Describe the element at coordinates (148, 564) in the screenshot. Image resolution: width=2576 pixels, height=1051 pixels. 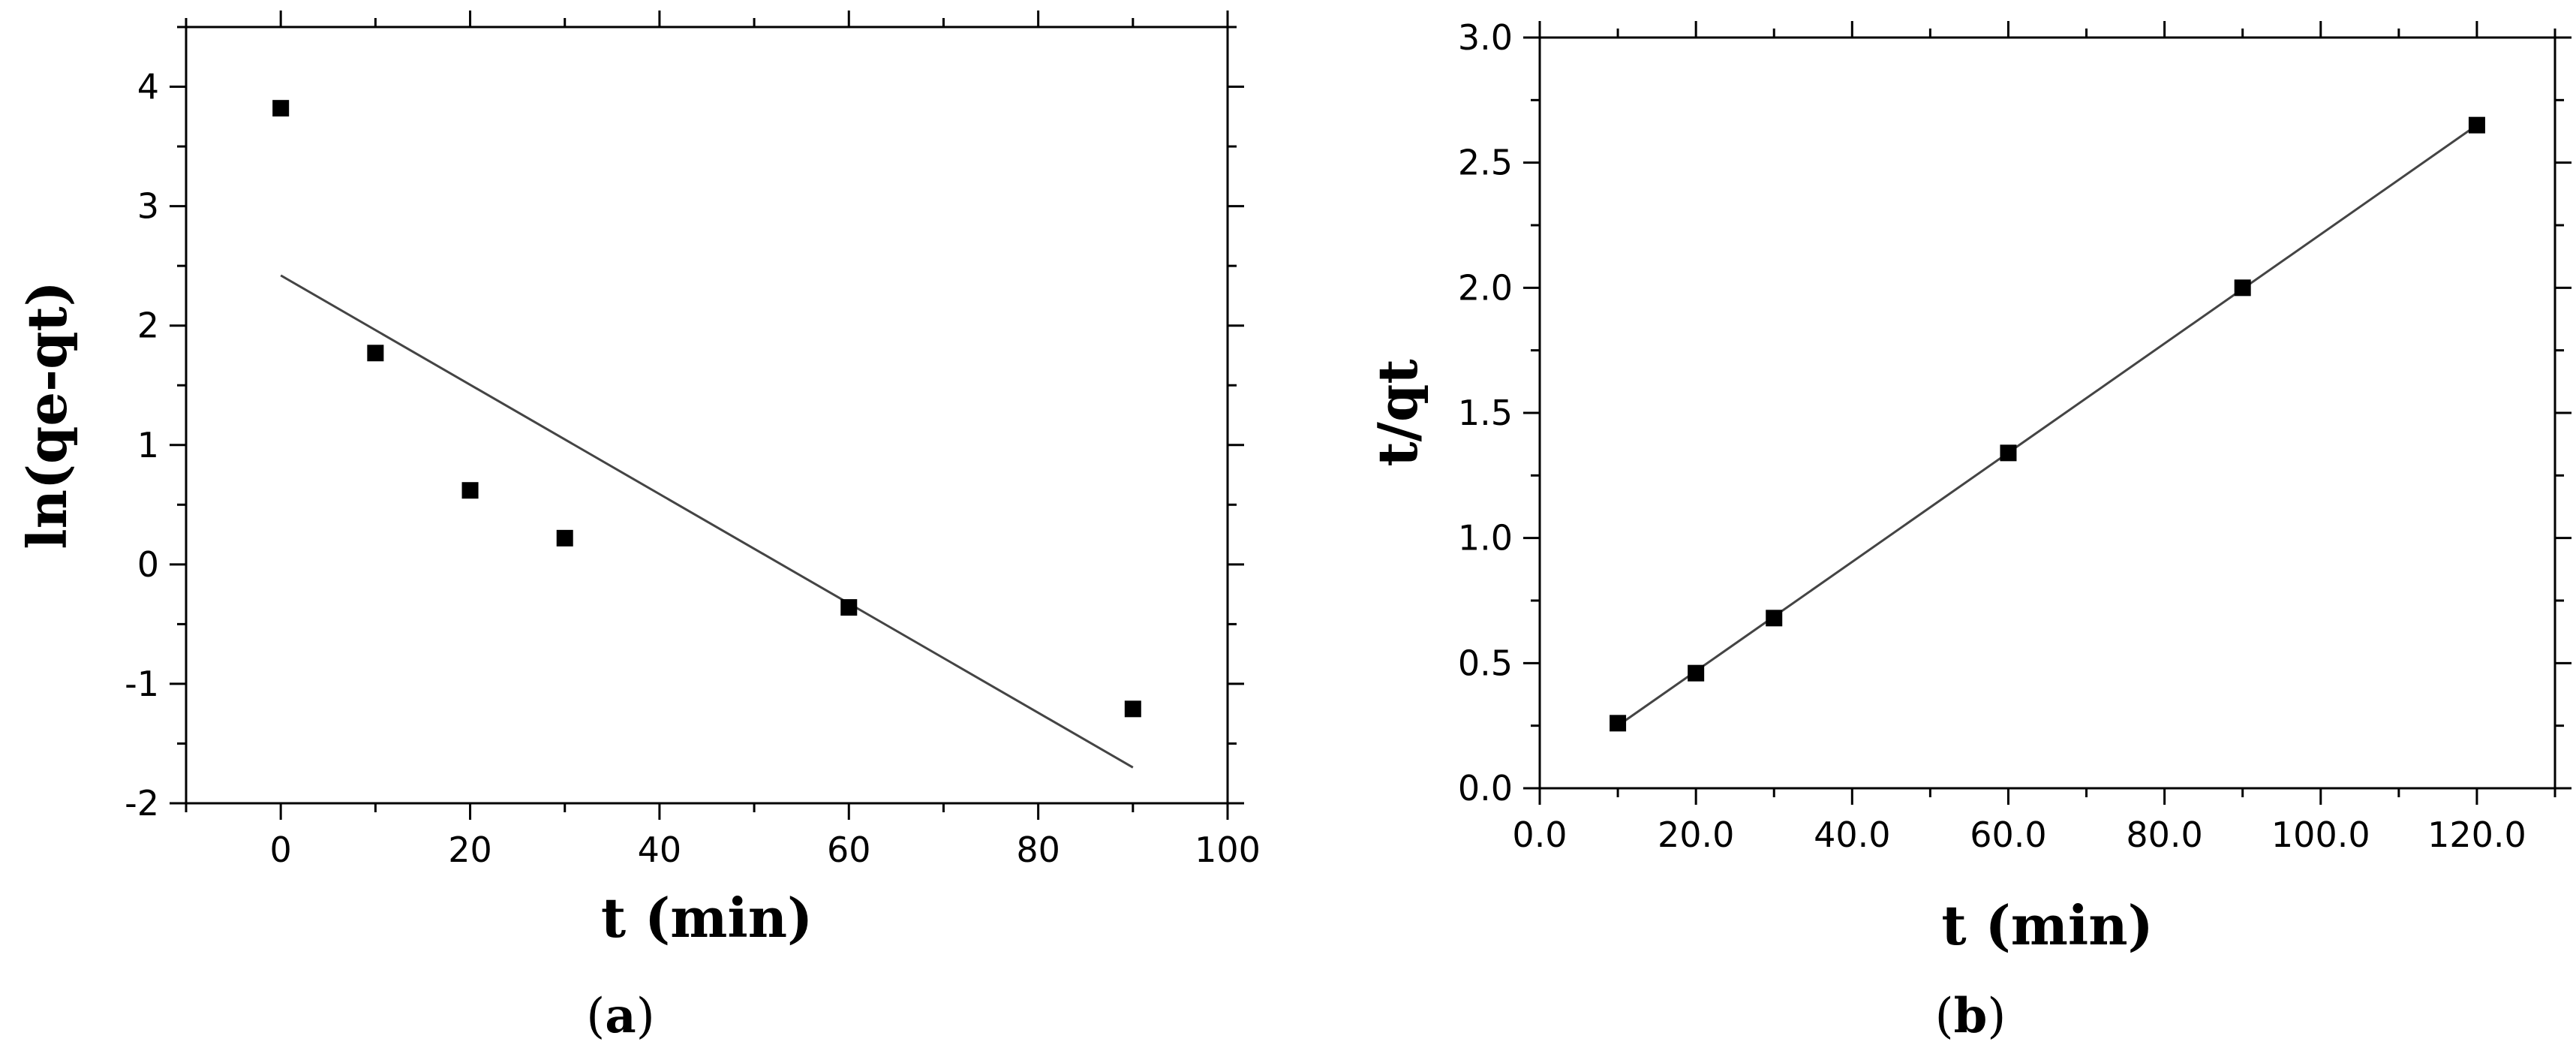
I see `y-tick-label: 0` at that location.